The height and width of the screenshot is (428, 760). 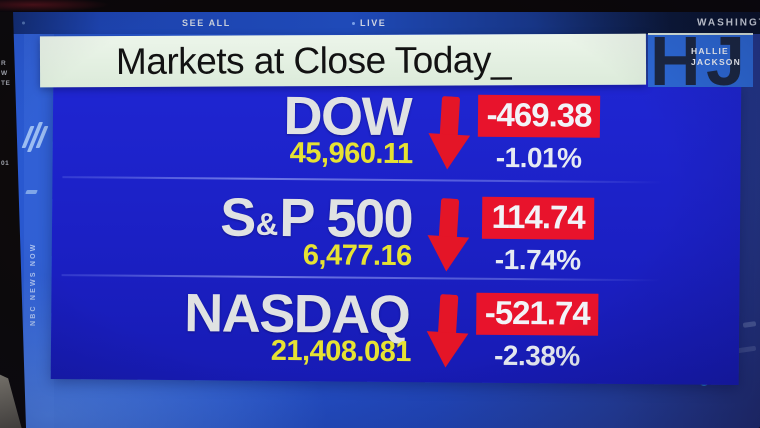 I want to click on index-name: S&P 500, so click(x=316, y=218).